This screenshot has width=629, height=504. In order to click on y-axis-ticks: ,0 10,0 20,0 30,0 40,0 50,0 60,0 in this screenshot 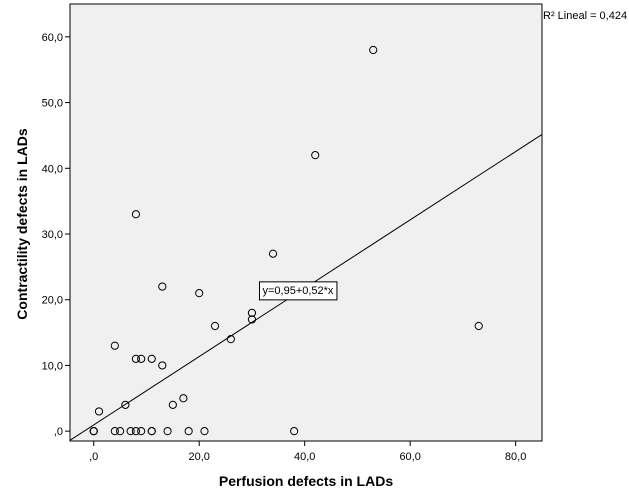, I will do `click(56, 235)`.